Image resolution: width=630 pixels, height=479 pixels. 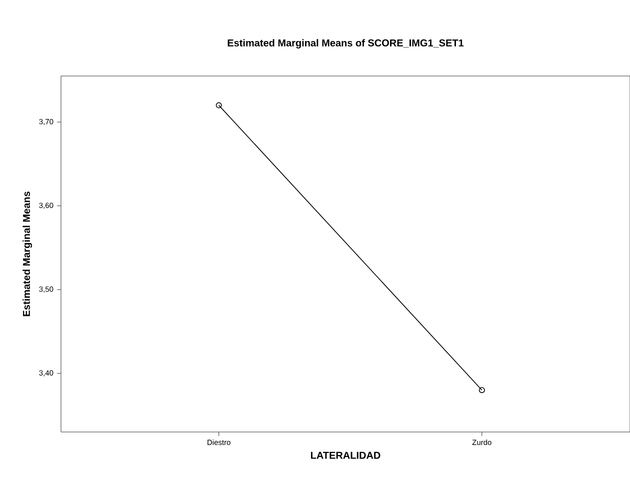 I want to click on chart-title: Estimated Marginal Means of SCORE_IMG1_SET1, so click(x=346, y=43).